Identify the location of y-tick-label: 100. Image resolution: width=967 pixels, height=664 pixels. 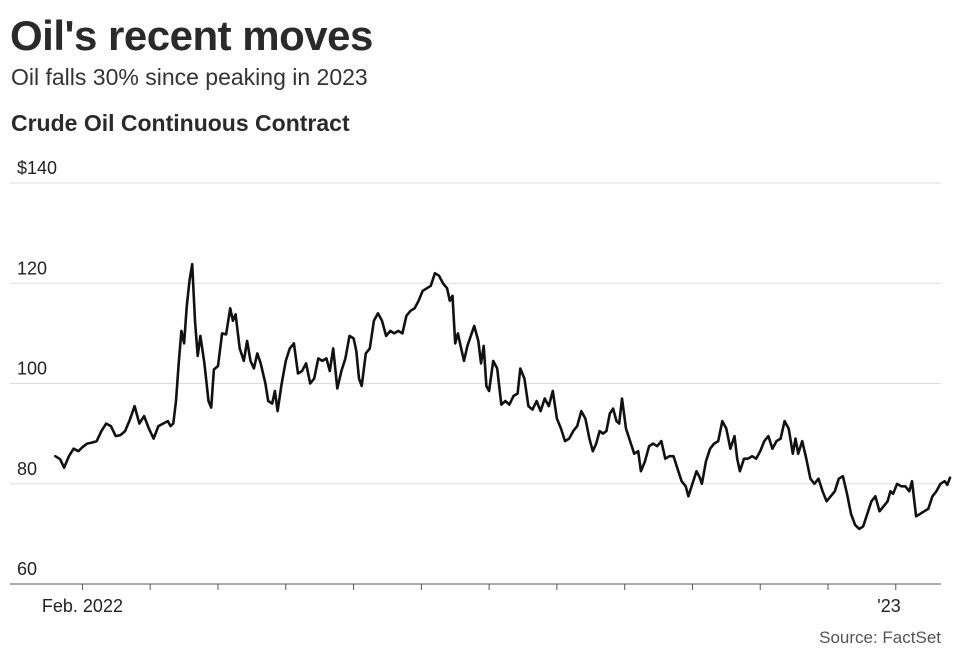
(32, 369).